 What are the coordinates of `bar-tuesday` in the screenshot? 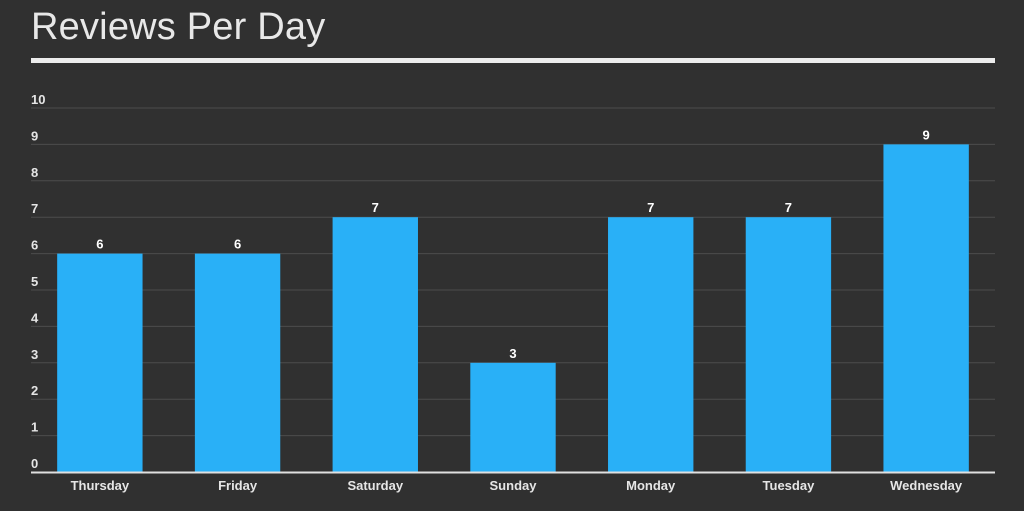 It's located at (788, 344).